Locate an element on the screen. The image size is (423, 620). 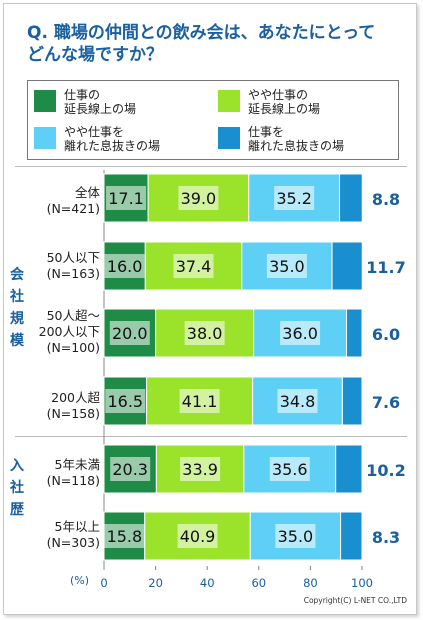
data-label-6-2: 40.9 is located at coordinates (198, 536).